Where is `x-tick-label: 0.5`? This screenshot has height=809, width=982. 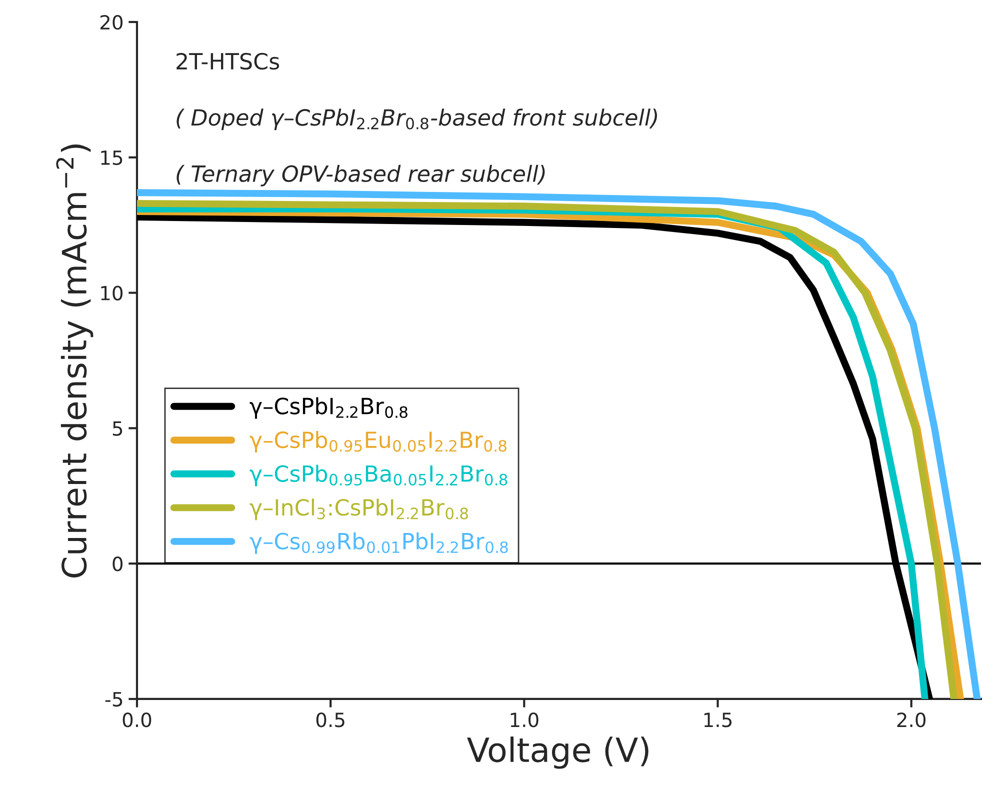
x-tick-label: 0.5 is located at coordinates (330, 720).